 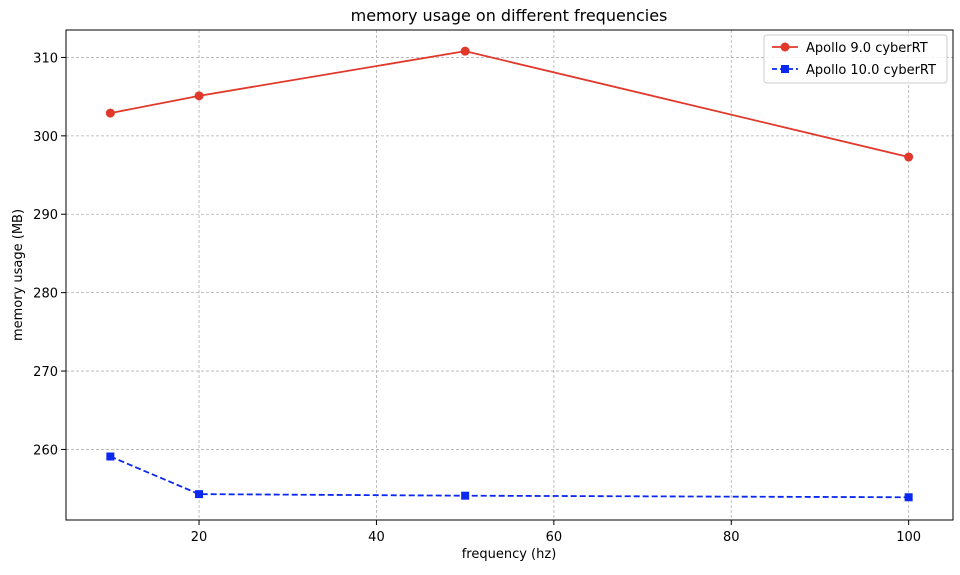 I want to click on x-tick-label: 40, so click(x=376, y=537).